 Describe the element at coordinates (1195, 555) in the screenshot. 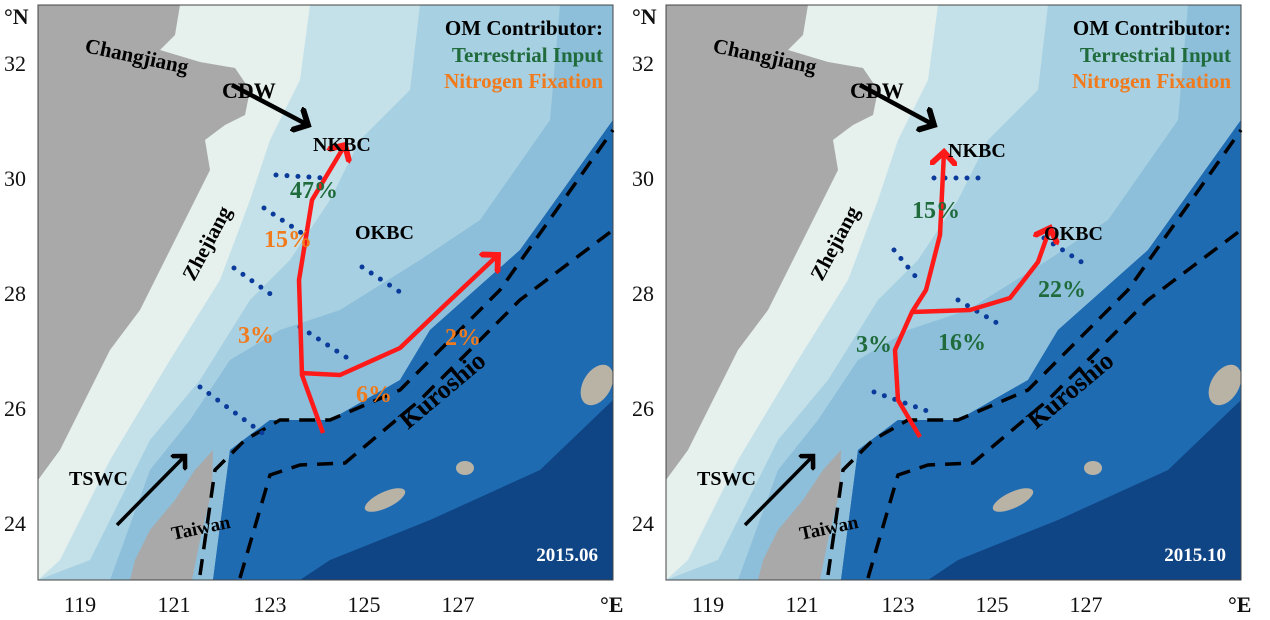

I see `panel-date: 2015.10` at that location.